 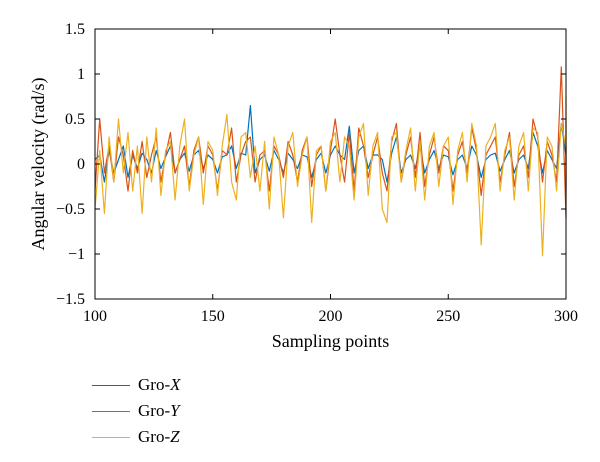 What do you see at coordinates (159, 410) in the screenshot?
I see `legend-label-gro-y: Gro-Y` at bounding box center [159, 410].